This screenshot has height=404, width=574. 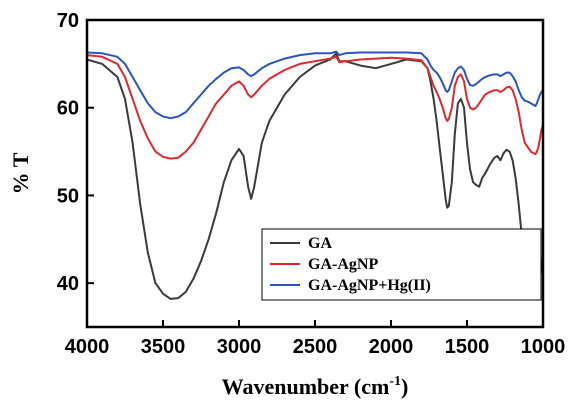 I want to click on y-axis-ticks: 40 50 60 70, so click(x=75, y=152).